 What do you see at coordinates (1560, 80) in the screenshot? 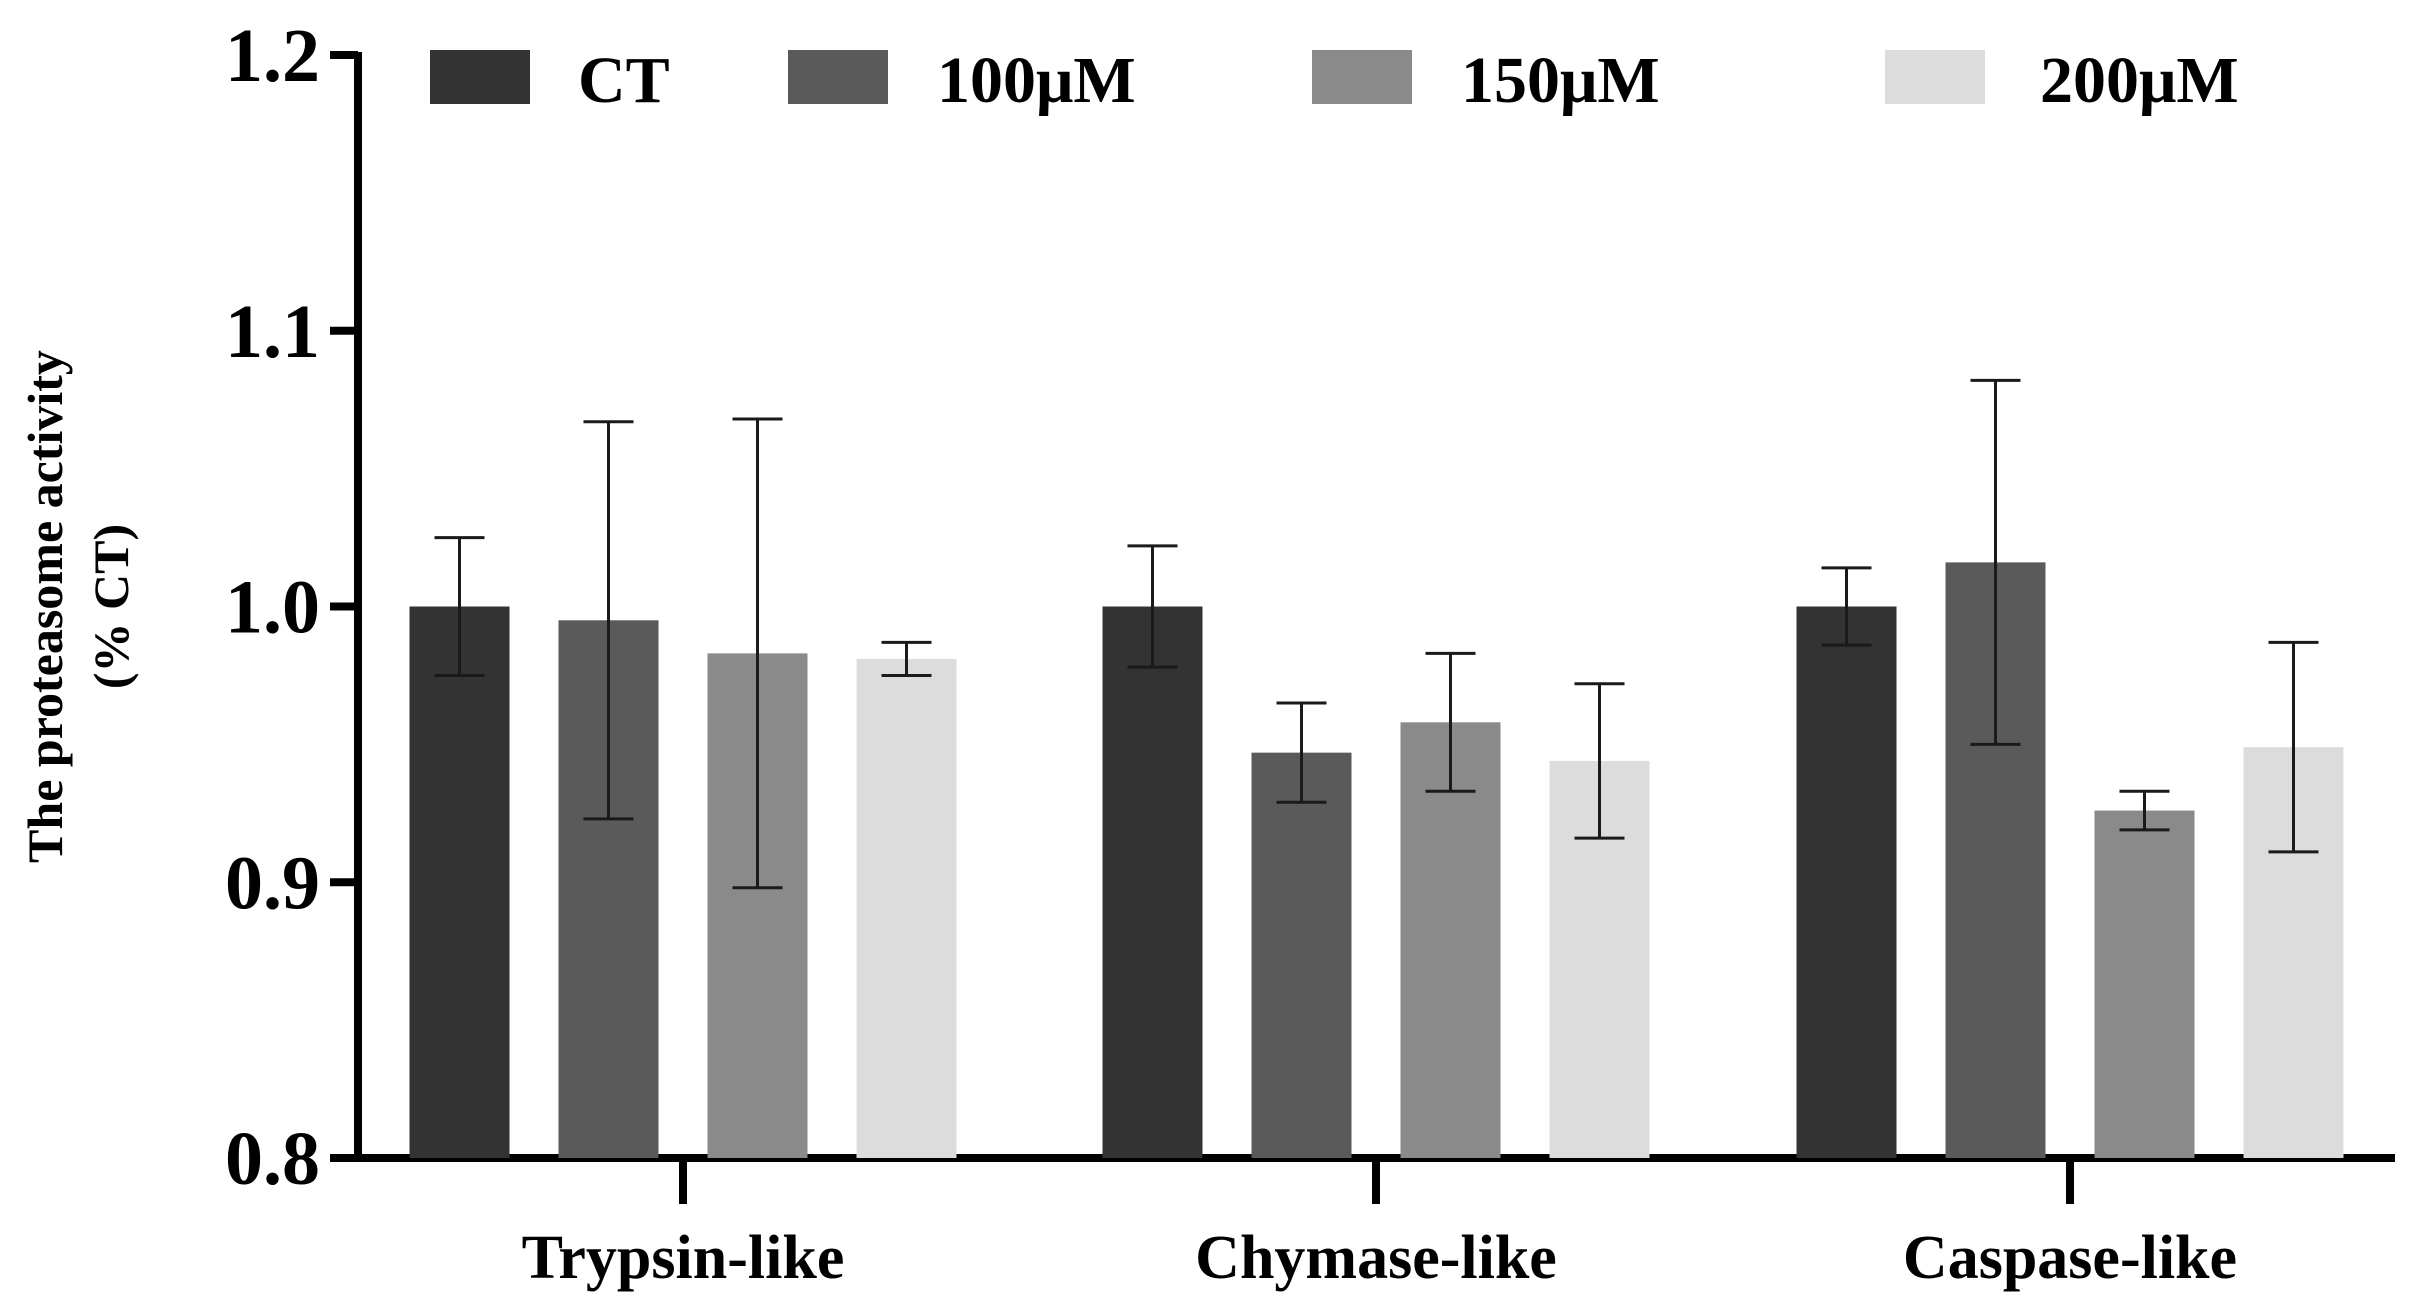
I see `legend-label-2: 150μM` at bounding box center [1560, 80].